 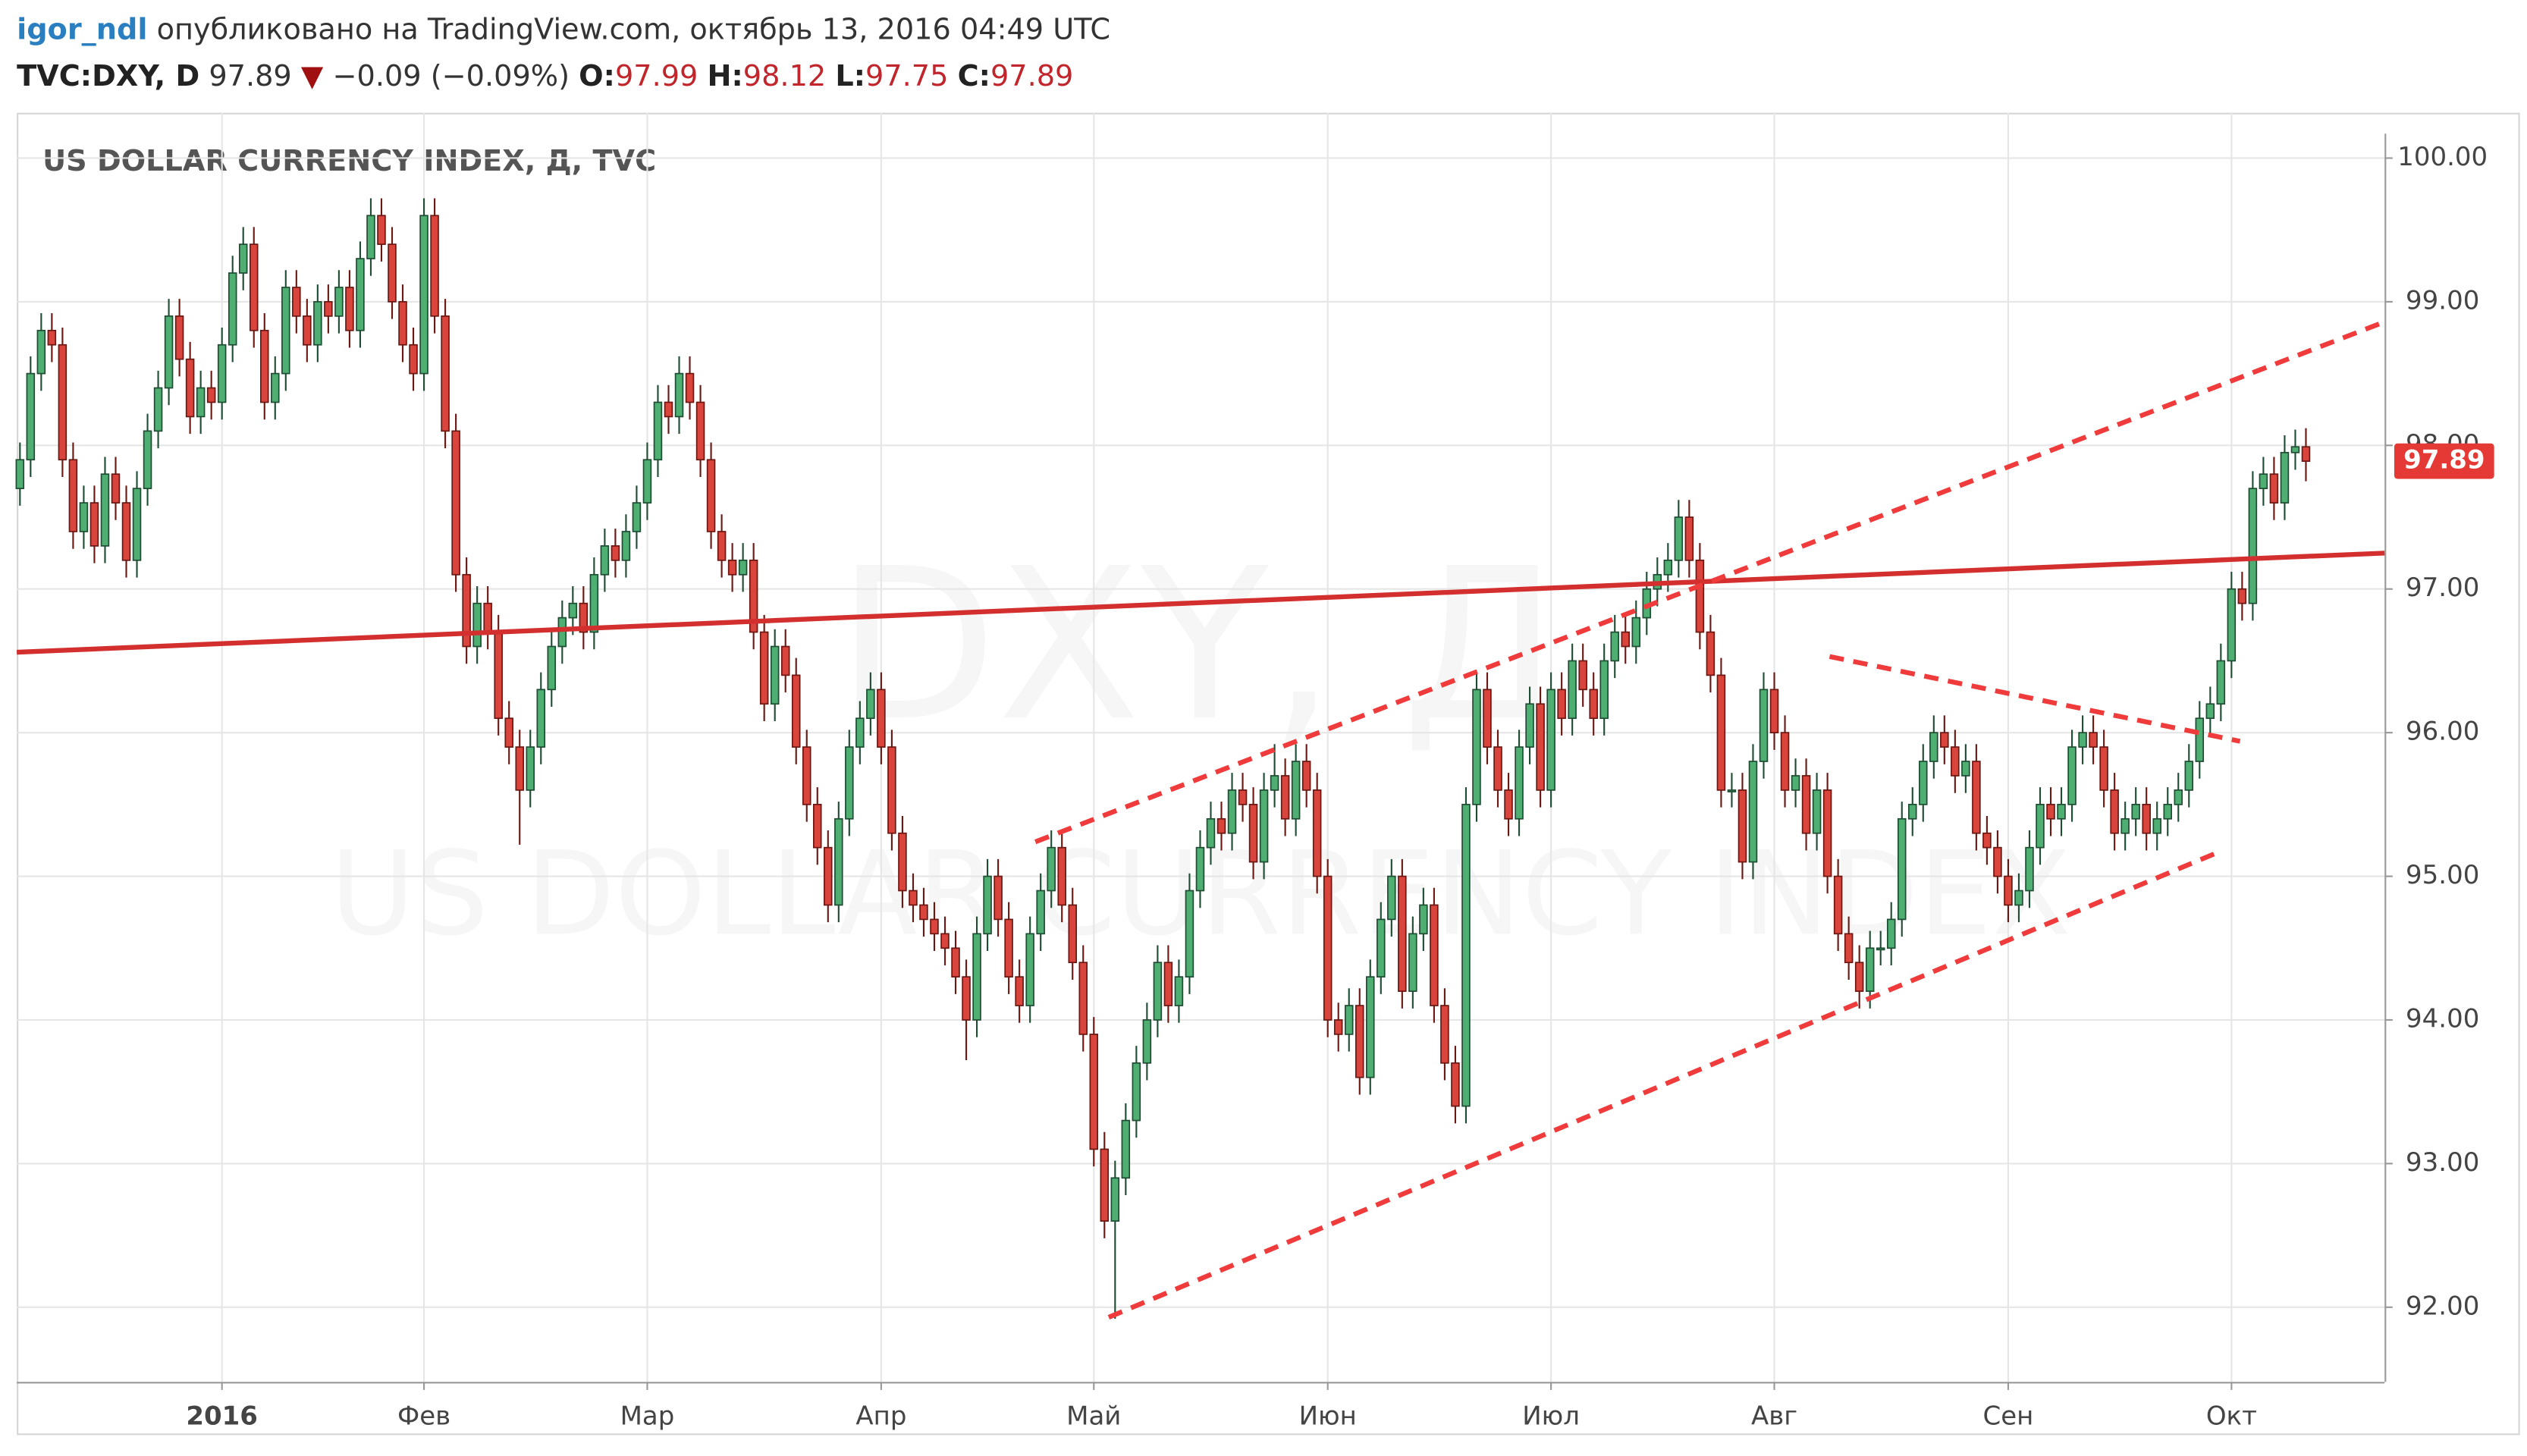 What do you see at coordinates (82, 29) in the screenshot?
I see `author: igor_ndl` at bounding box center [82, 29].